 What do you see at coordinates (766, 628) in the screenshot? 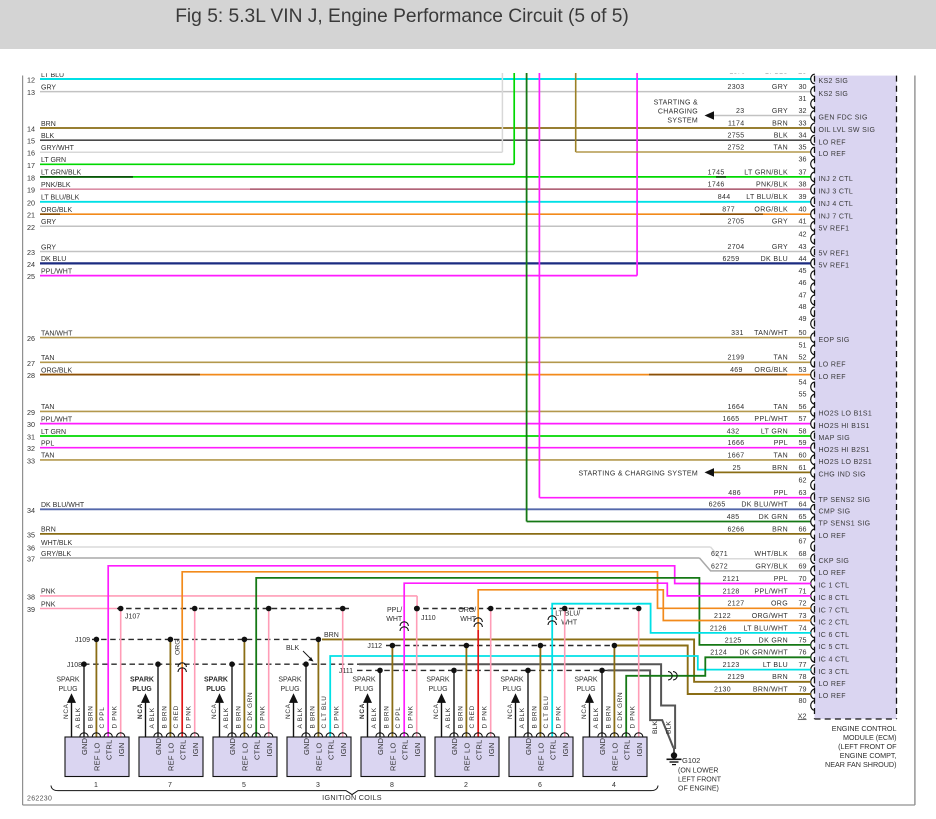
I see `svg-text: LT BLU/WHT` at bounding box center [766, 628].